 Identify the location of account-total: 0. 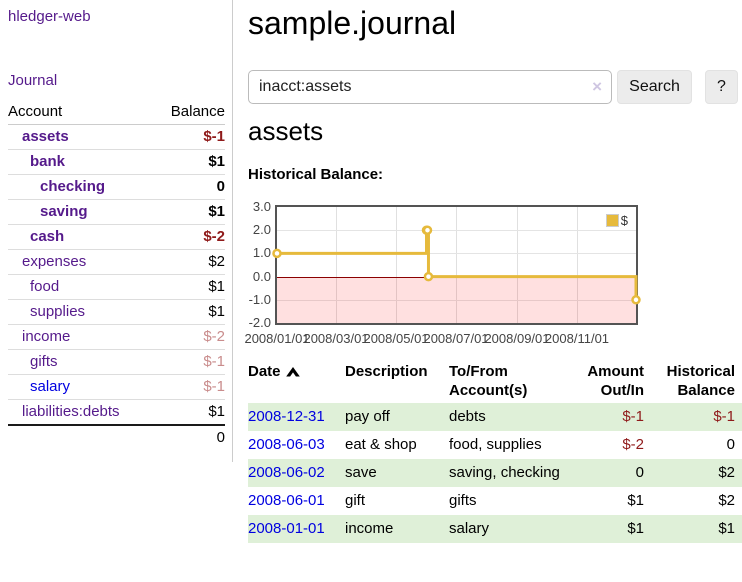
(116, 436).